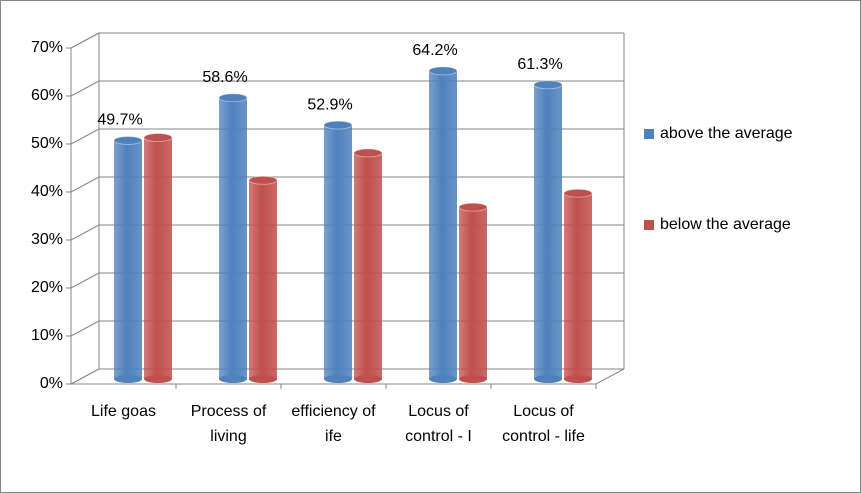 The width and height of the screenshot is (861, 493). What do you see at coordinates (333, 424) in the screenshot?
I see `x-tick-label: efficiency of ife` at bounding box center [333, 424].